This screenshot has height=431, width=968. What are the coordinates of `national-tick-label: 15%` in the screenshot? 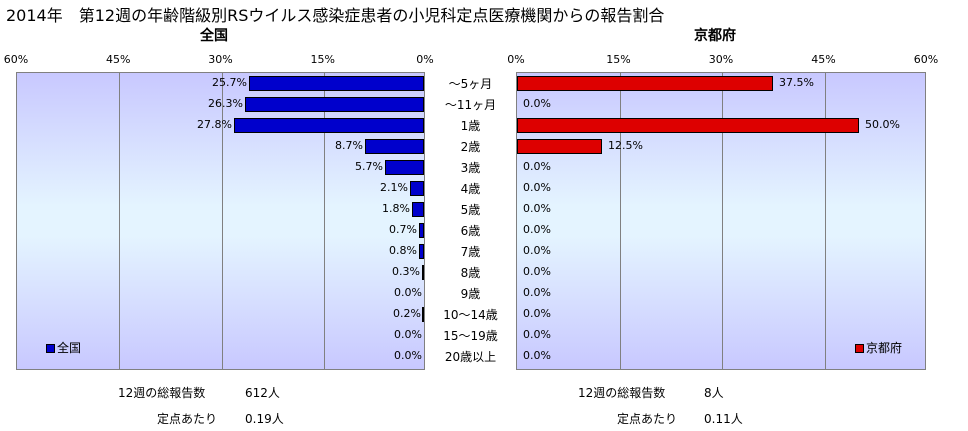 It's located at (322, 59).